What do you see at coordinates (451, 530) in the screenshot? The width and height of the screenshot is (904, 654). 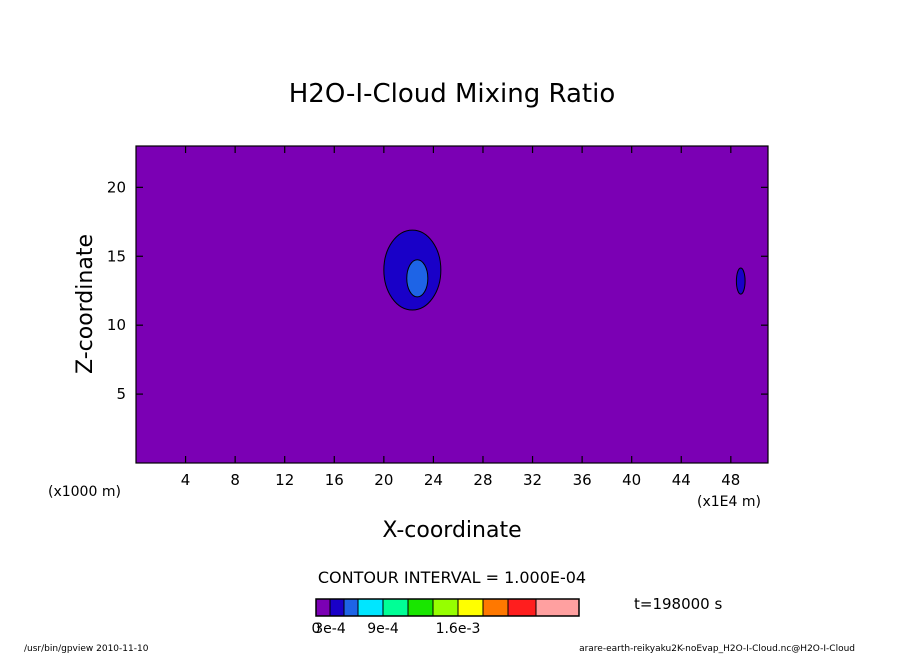 I see `x-axis-label: X-coordinate` at bounding box center [451, 530].